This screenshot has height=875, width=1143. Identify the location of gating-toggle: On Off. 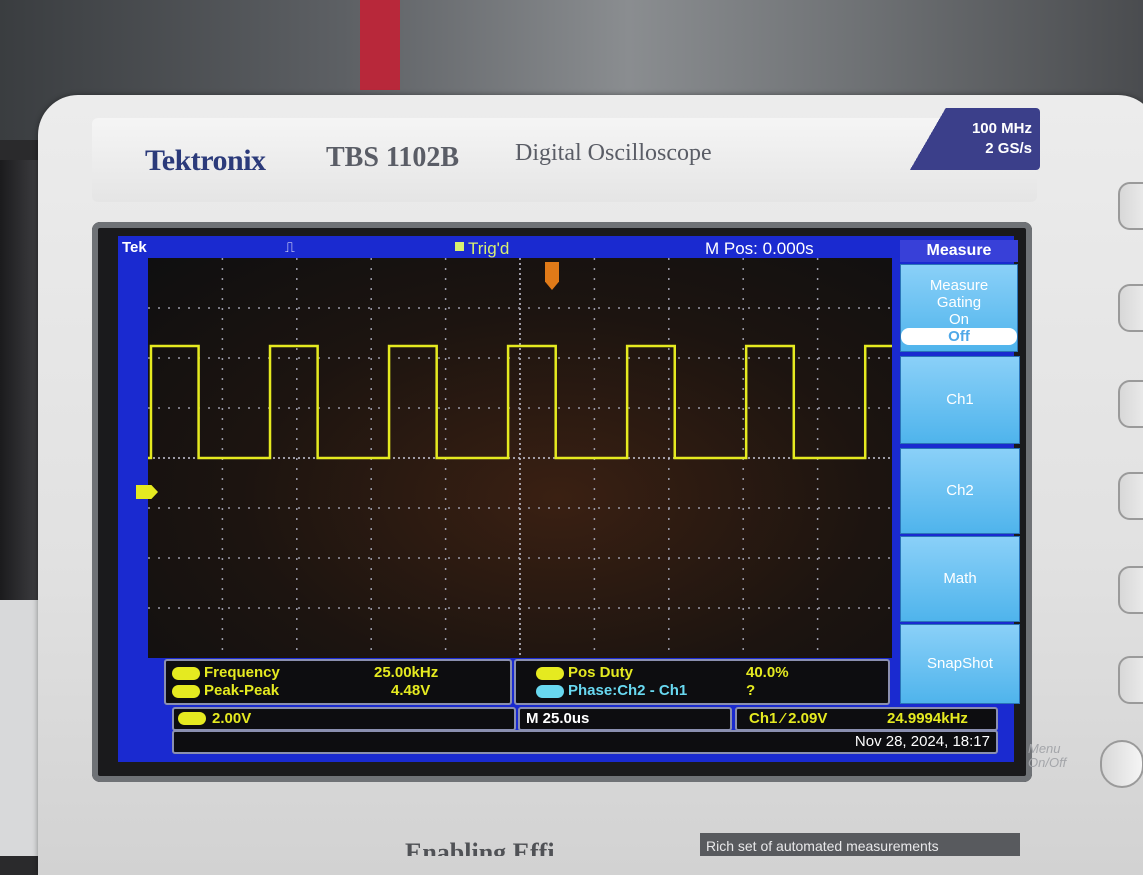
(959, 328).